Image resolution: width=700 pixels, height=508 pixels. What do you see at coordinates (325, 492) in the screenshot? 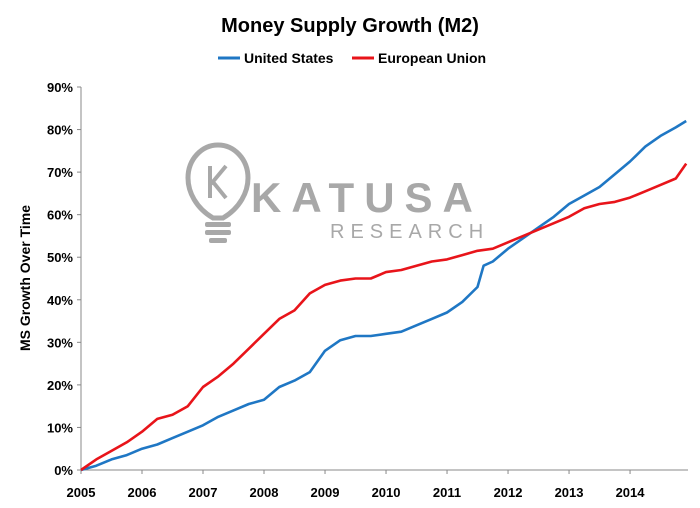
I see `x-tick-label: 2009` at bounding box center [325, 492].